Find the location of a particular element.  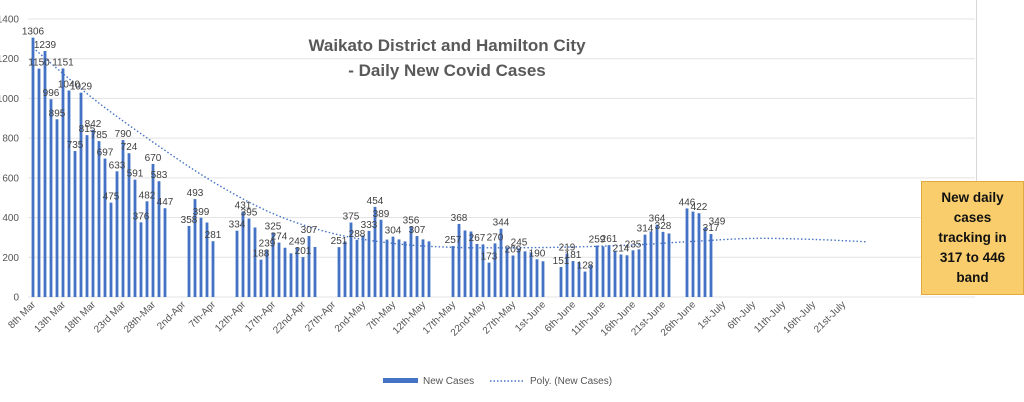

data-label: 447 is located at coordinates (165, 202).